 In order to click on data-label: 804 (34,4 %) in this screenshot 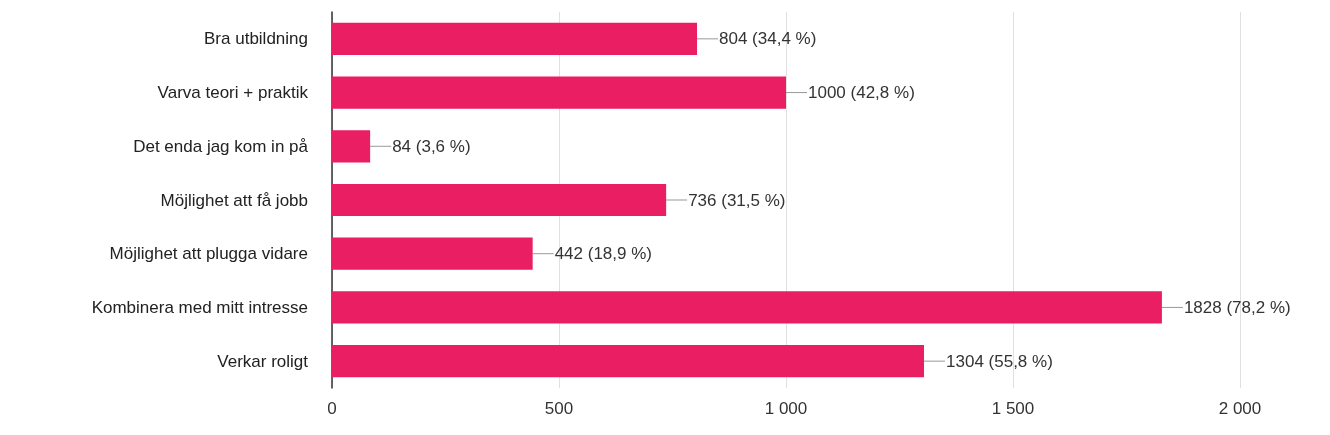, I will do `click(768, 39)`.